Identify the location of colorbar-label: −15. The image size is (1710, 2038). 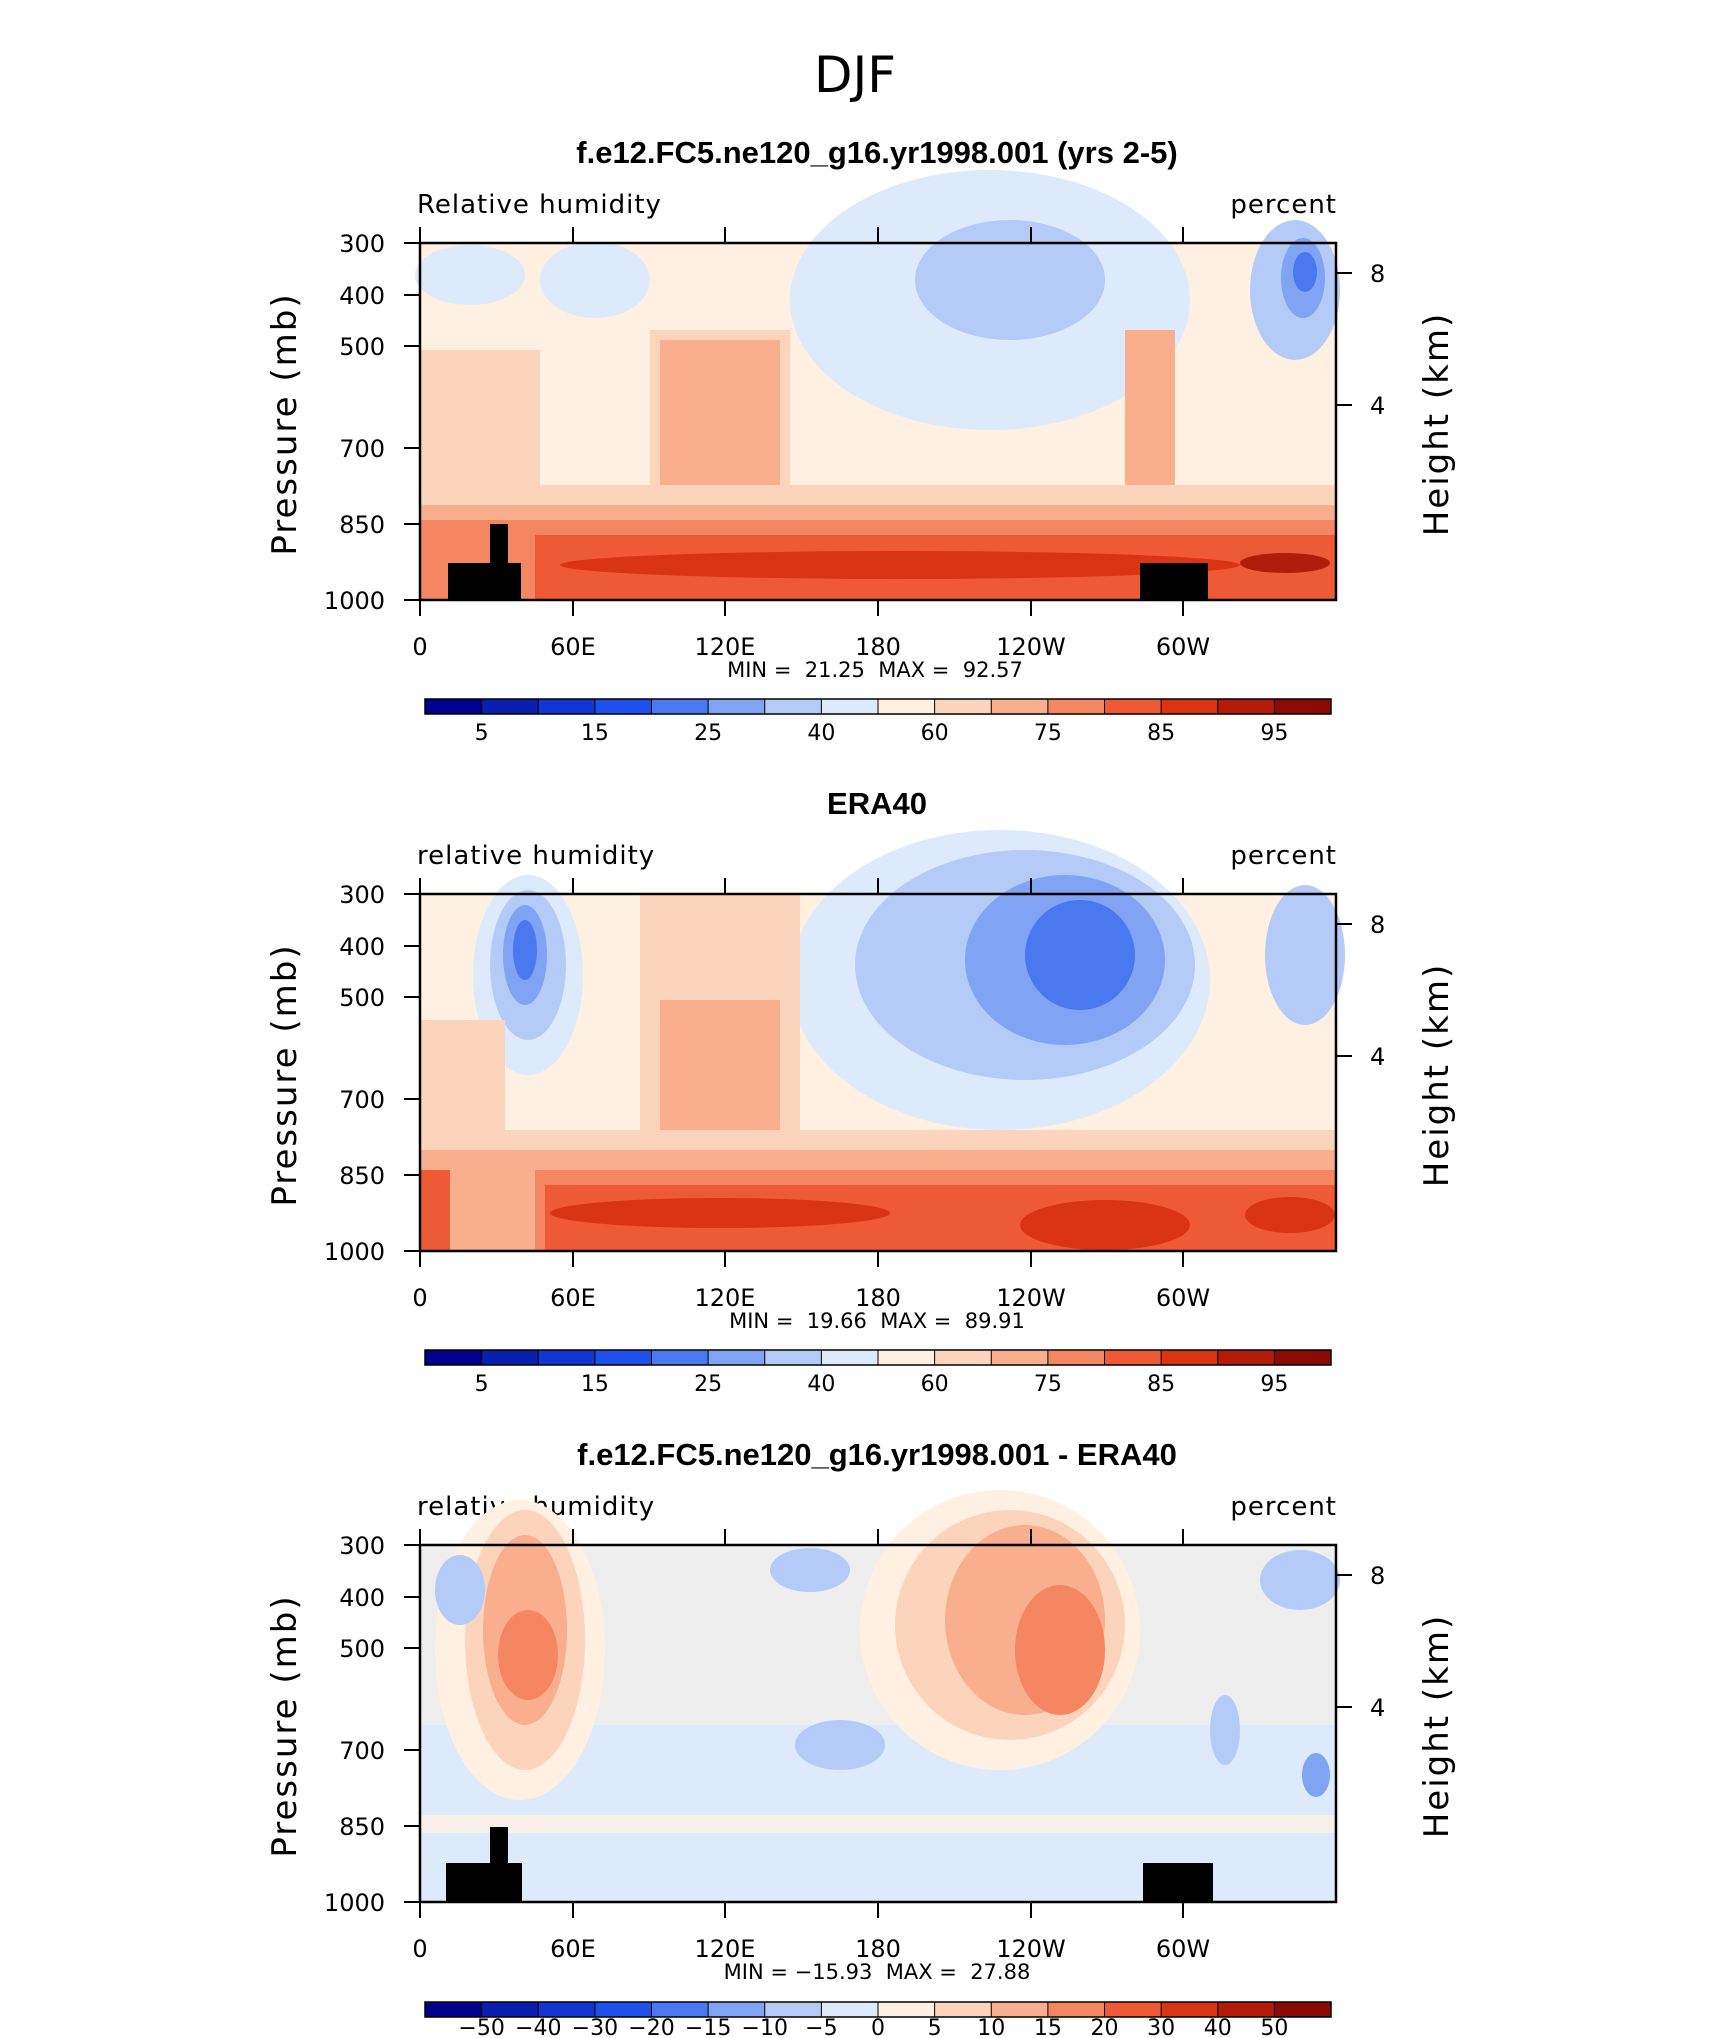
(708, 2027).